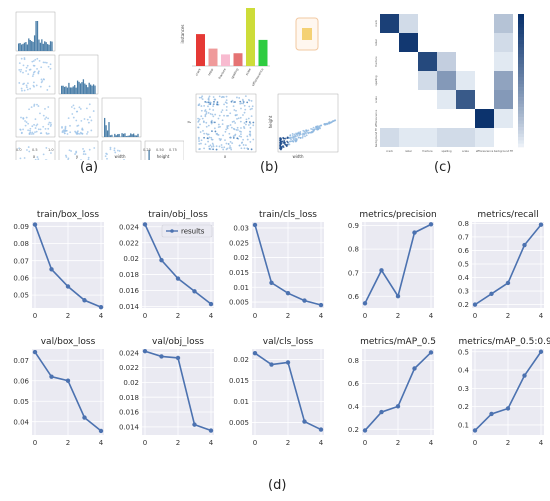  Describe the element at coordinates (263, 52) in the screenshot. I see `pb-bar` at that location.